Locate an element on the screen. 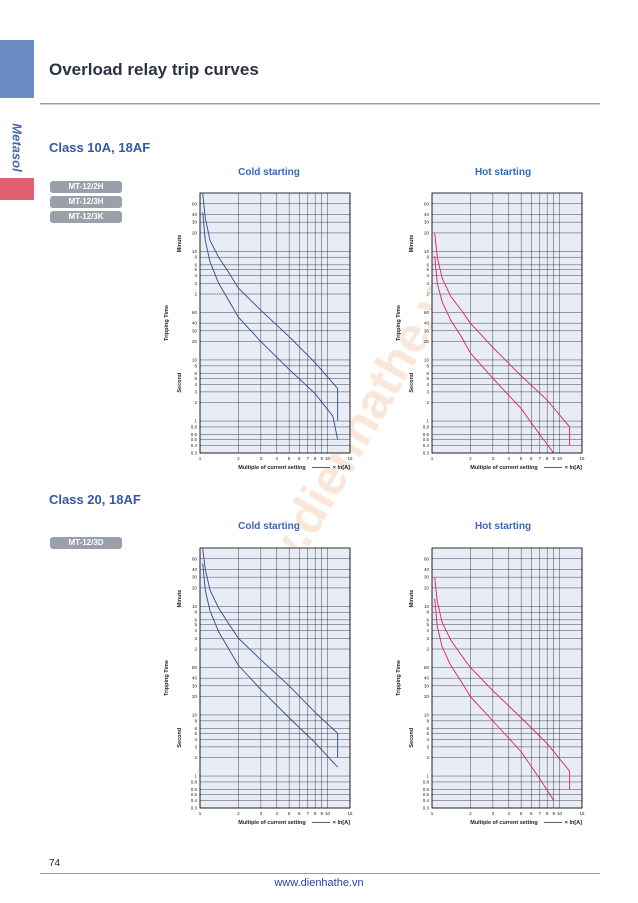 The image size is (638, 903). page-number: 74 is located at coordinates (55, 863).